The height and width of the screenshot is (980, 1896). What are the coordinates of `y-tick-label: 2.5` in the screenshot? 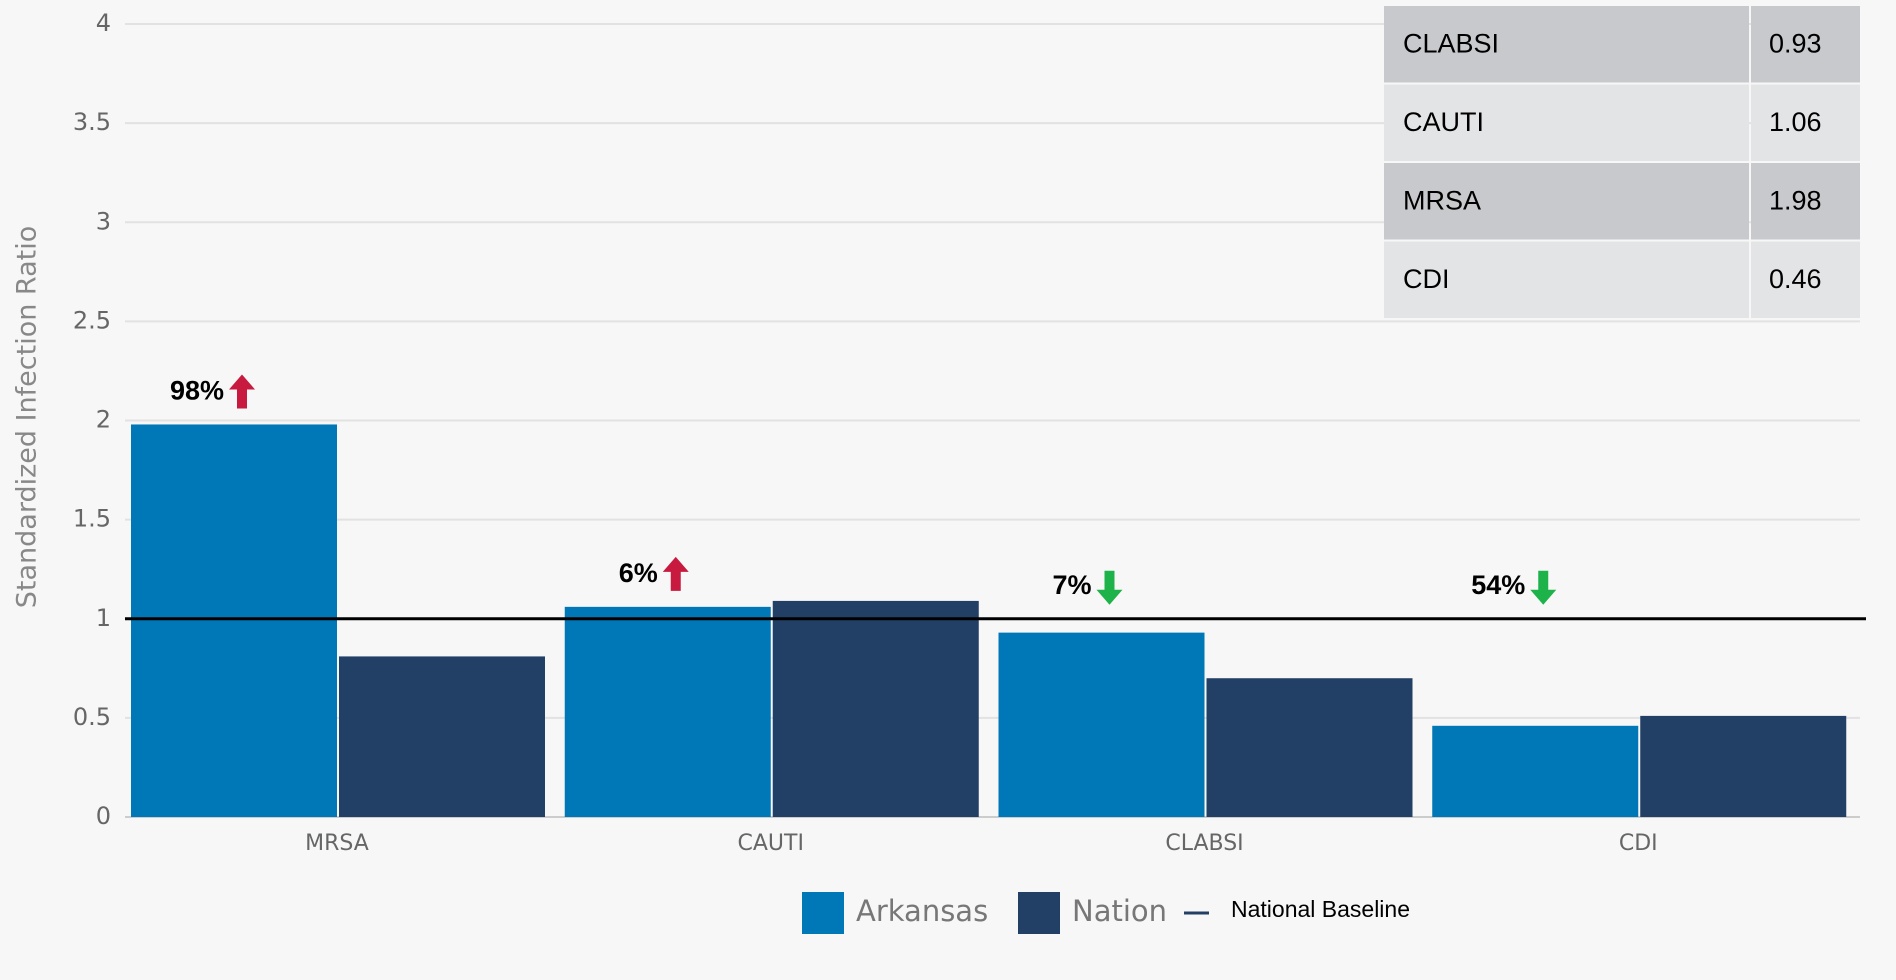 It's located at (92, 320).